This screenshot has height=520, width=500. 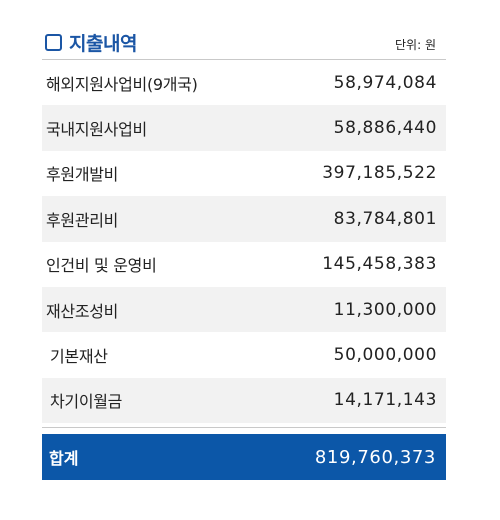 What do you see at coordinates (103, 44) in the screenshot?
I see `panel-title: 지출내역` at bounding box center [103, 44].